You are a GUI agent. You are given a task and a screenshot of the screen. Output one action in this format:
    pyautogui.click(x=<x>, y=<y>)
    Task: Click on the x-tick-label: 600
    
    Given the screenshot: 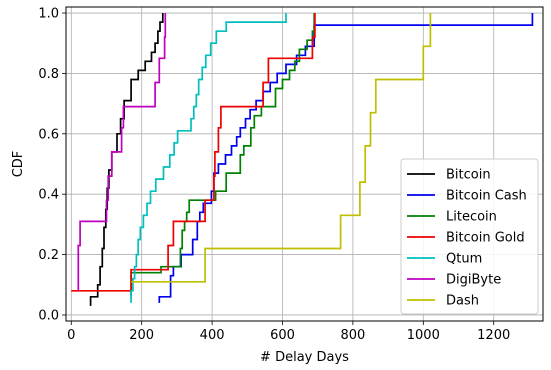 What is the action you would take?
    pyautogui.click(x=282, y=335)
    